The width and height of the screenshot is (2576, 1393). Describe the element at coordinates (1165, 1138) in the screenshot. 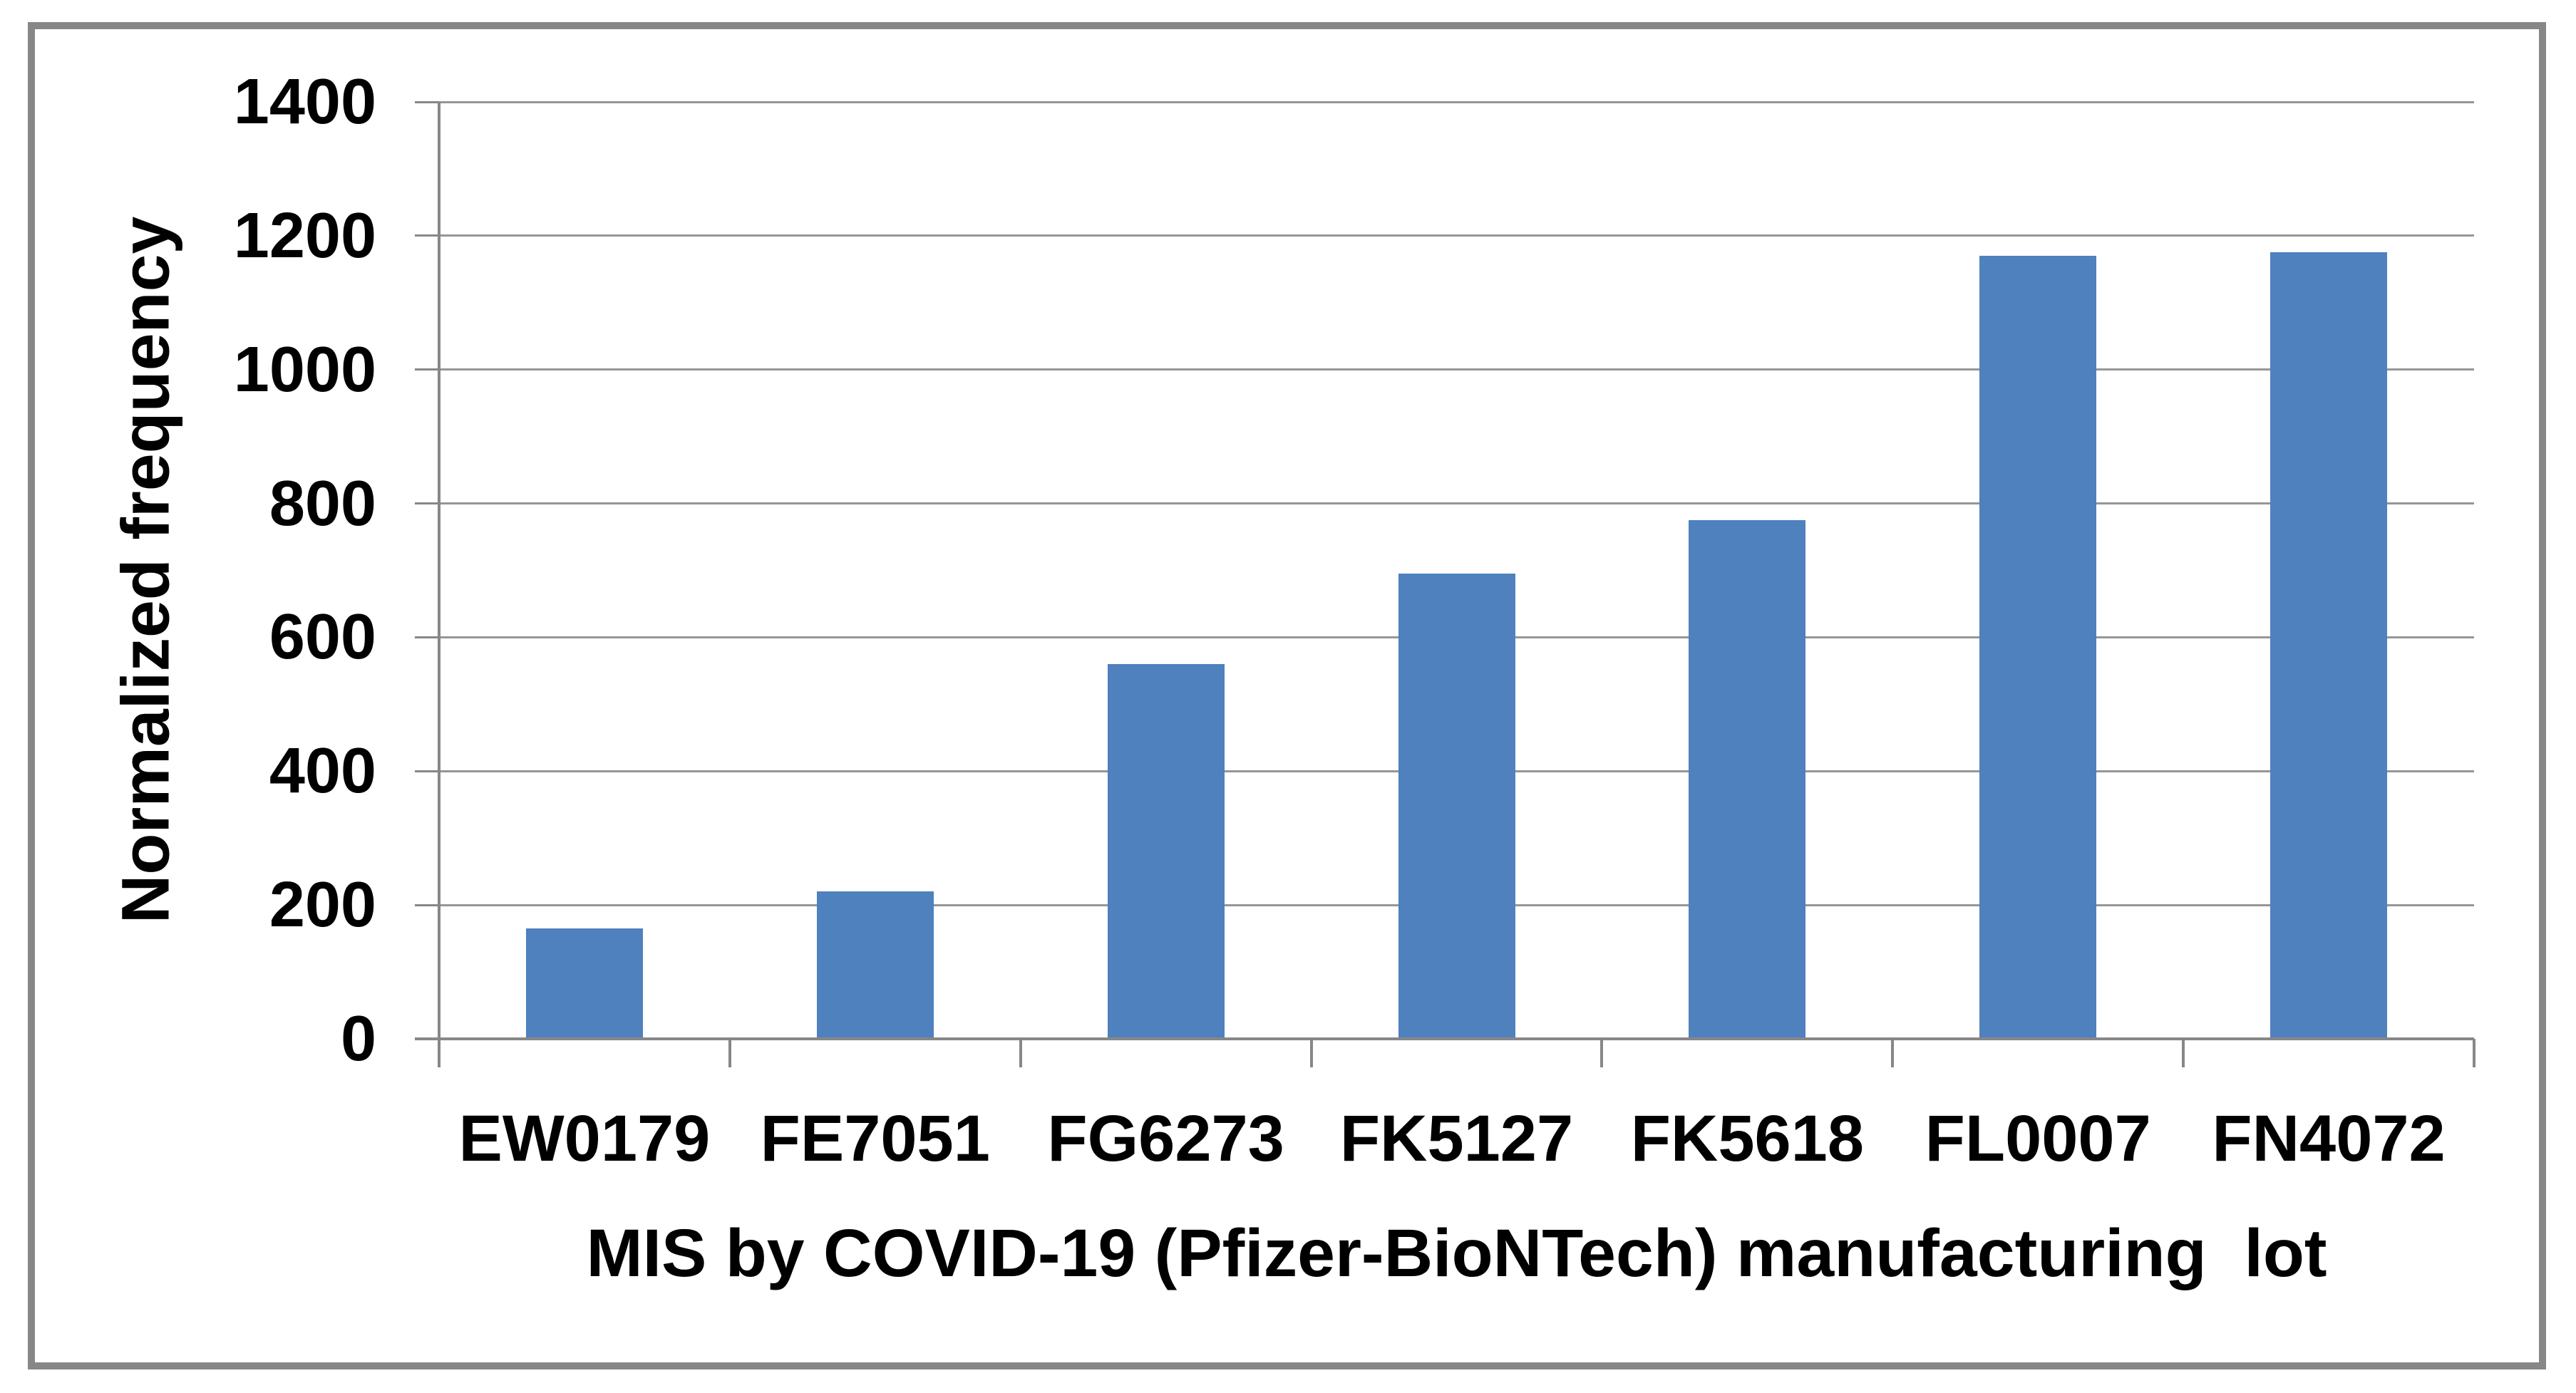

I see `x-axis-category-label: FG6273` at that location.